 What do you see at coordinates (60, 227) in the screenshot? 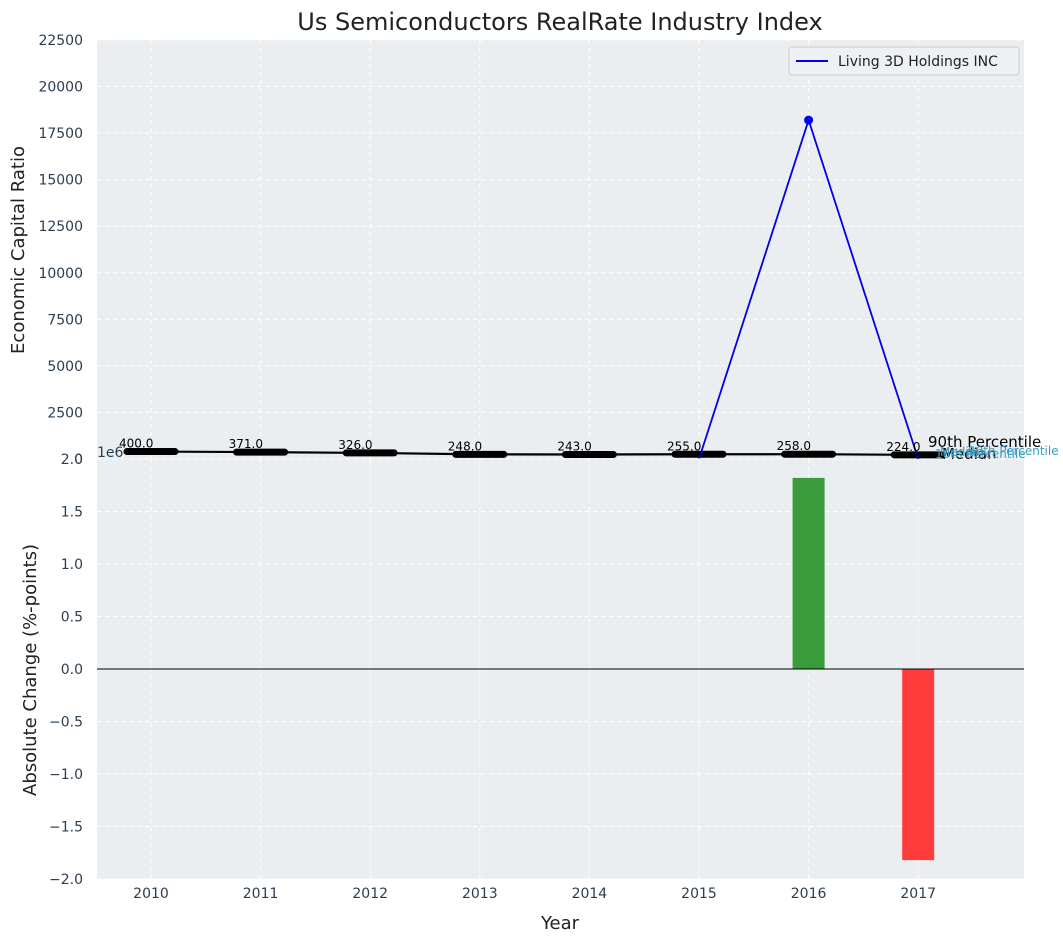
I see `top-y-tick-label: 12500` at bounding box center [60, 227].